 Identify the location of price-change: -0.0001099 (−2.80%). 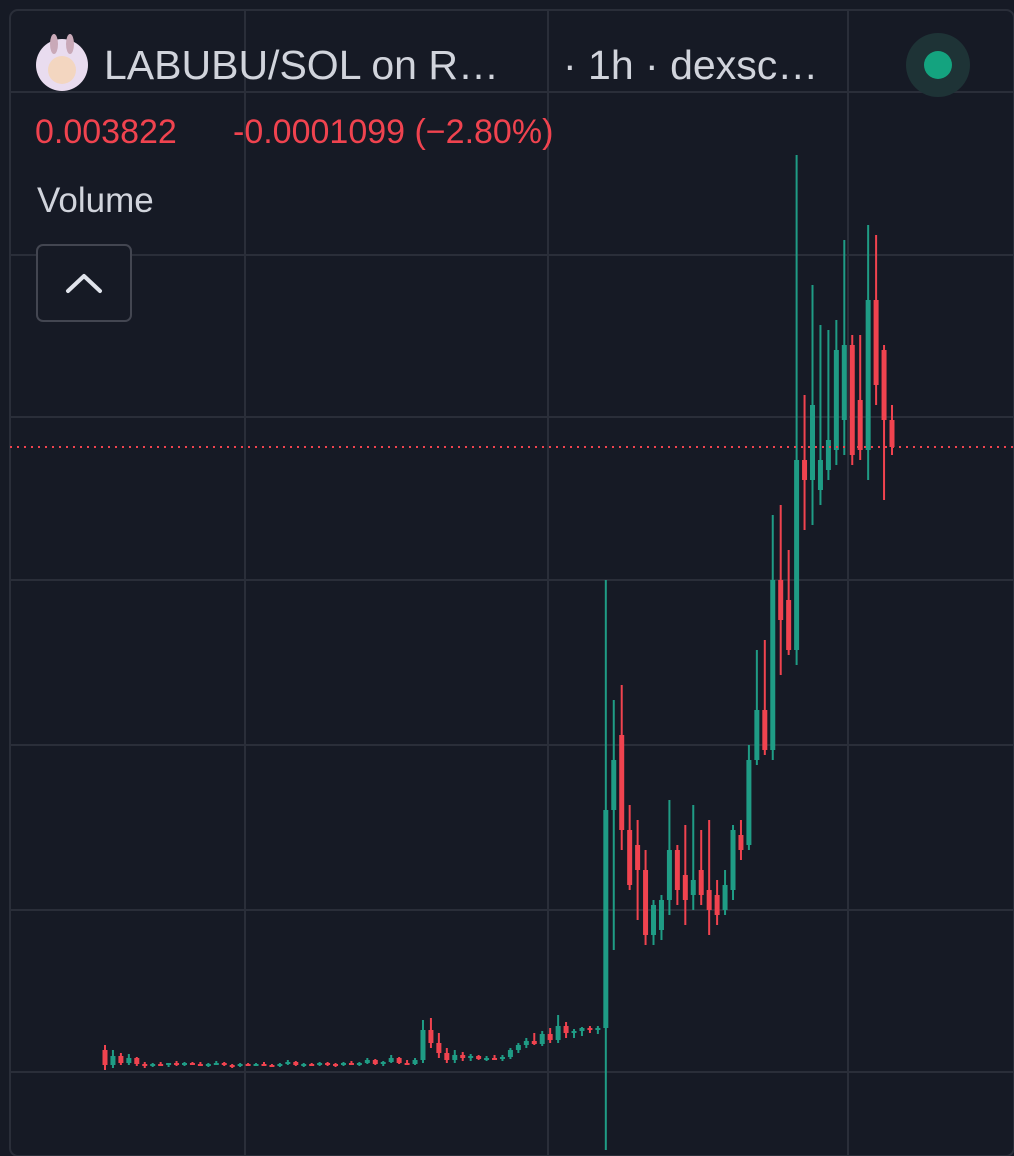
(393, 132).